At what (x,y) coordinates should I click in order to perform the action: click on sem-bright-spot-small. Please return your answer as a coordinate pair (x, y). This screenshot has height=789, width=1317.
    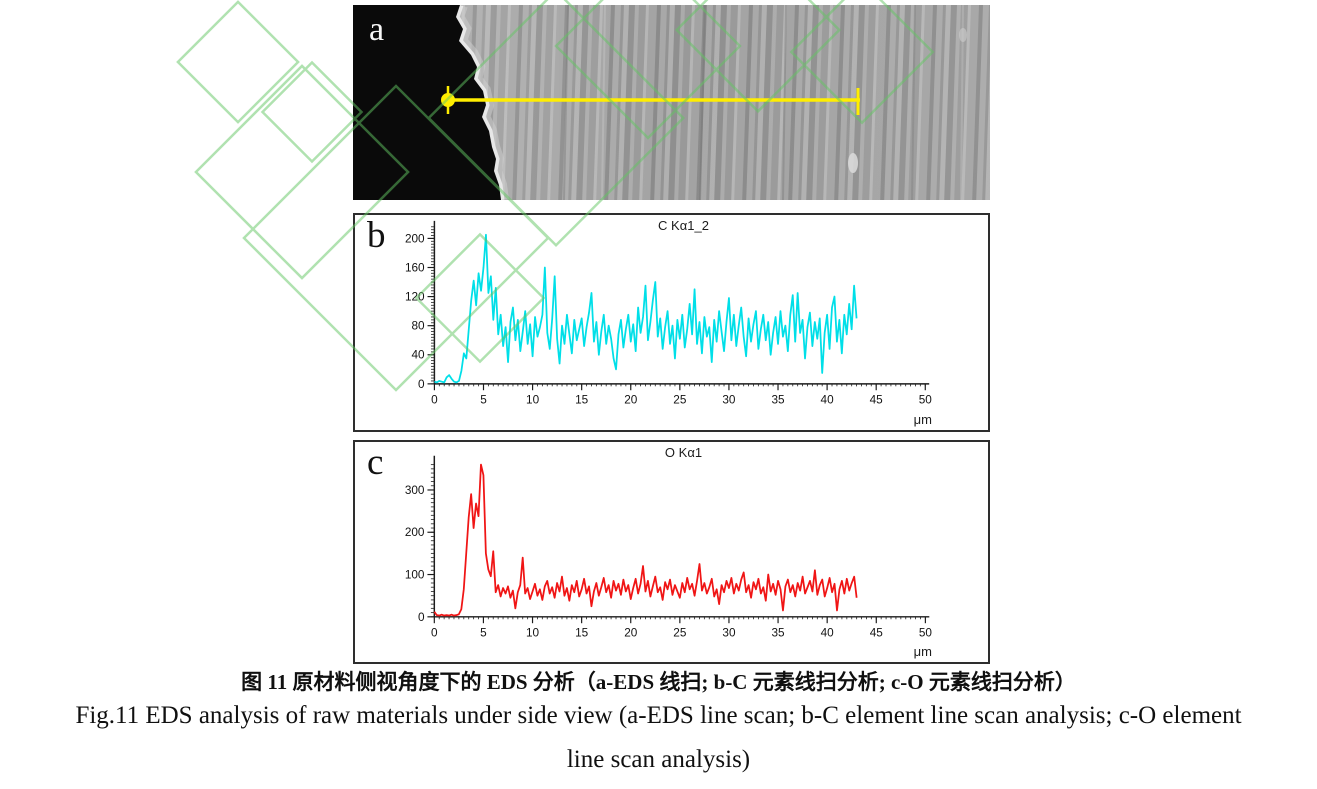
    Looking at the image, I should click on (963, 35).